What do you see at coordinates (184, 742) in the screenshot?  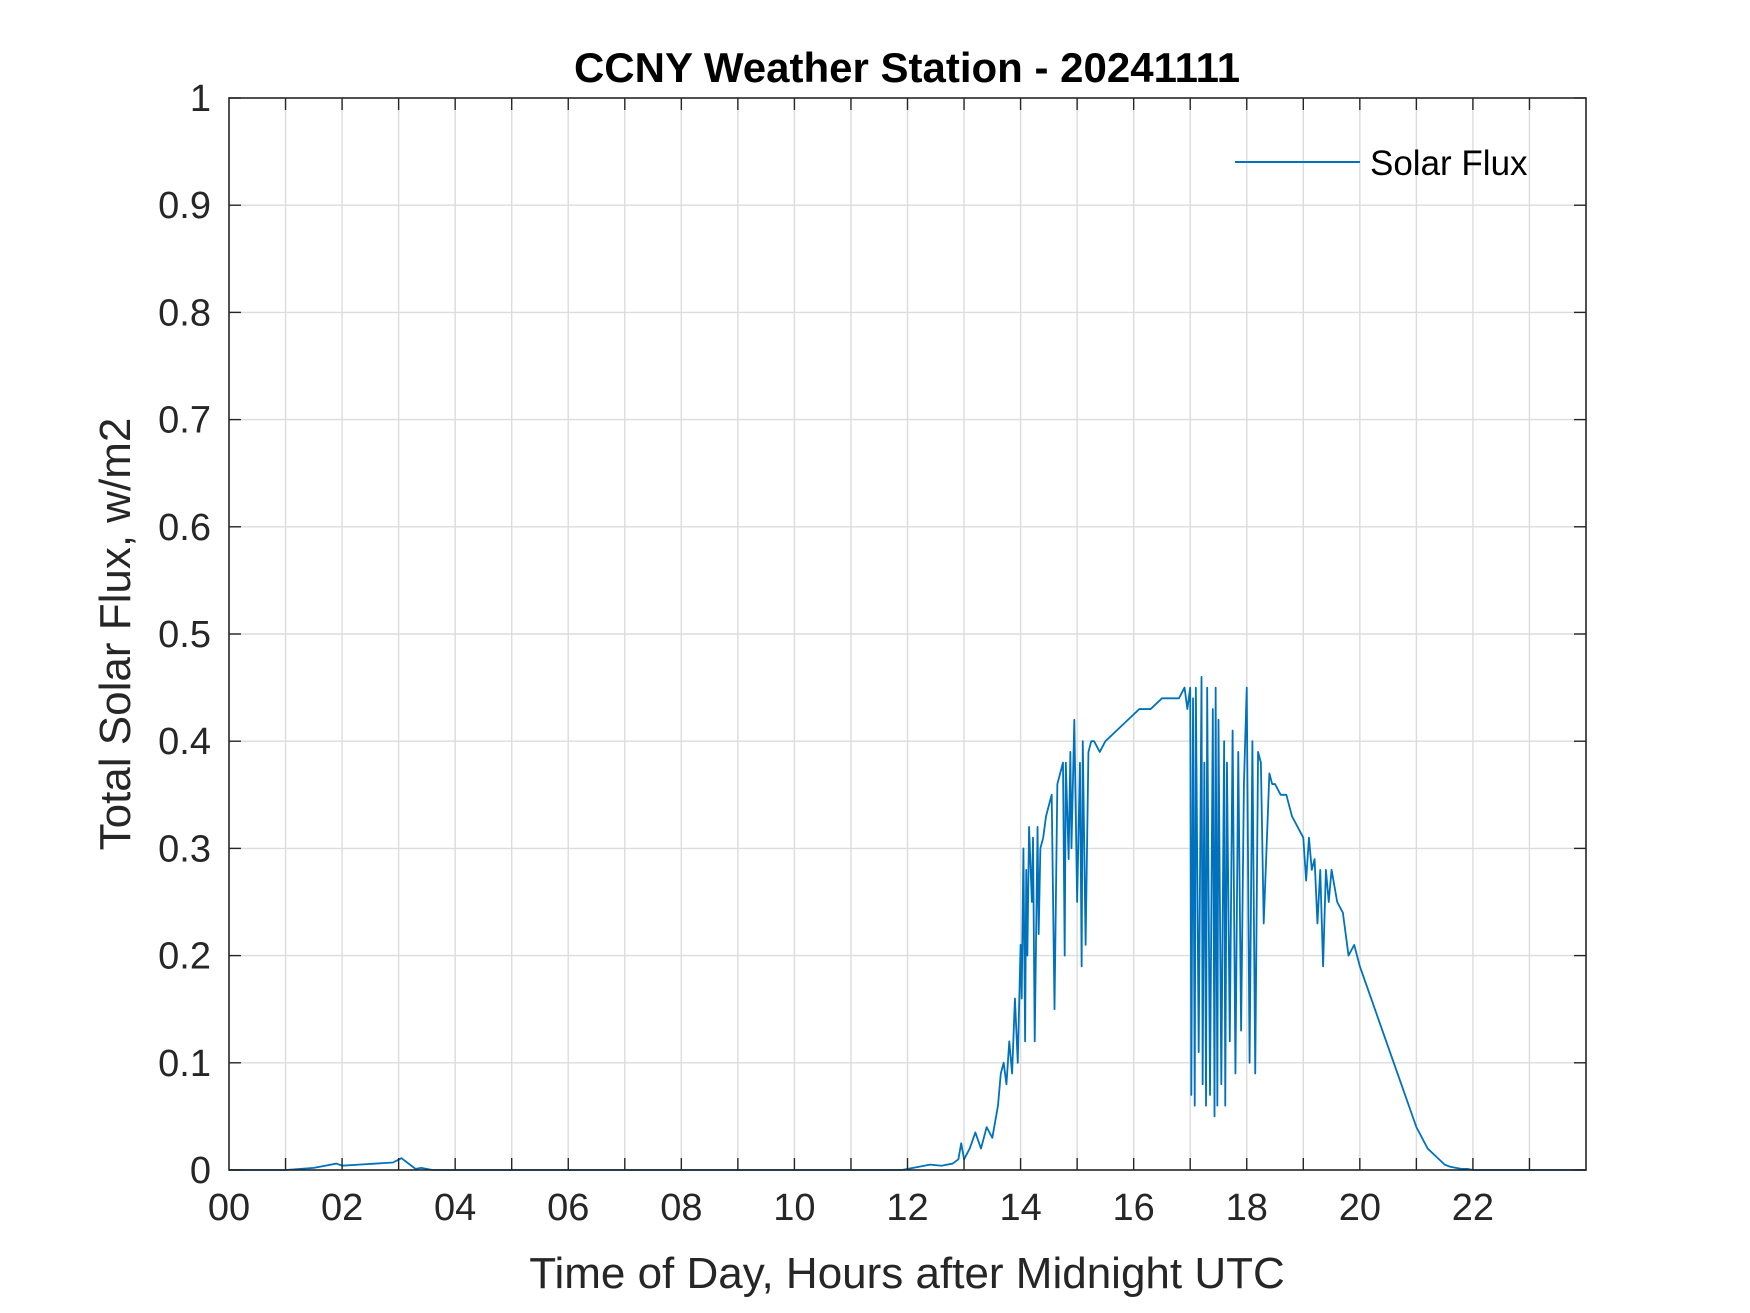 I see `y-tick-label: 0.4` at bounding box center [184, 742].